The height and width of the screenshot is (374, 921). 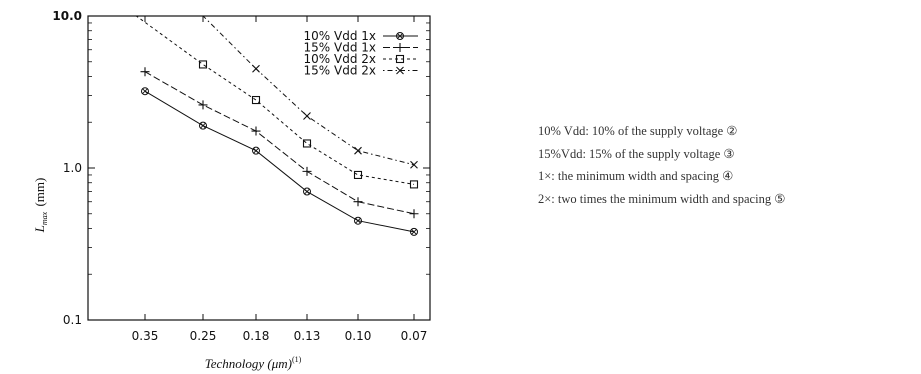 What do you see at coordinates (636, 176) in the screenshot?
I see `note-1x: 1×: the minimum width and spacing ④` at bounding box center [636, 176].